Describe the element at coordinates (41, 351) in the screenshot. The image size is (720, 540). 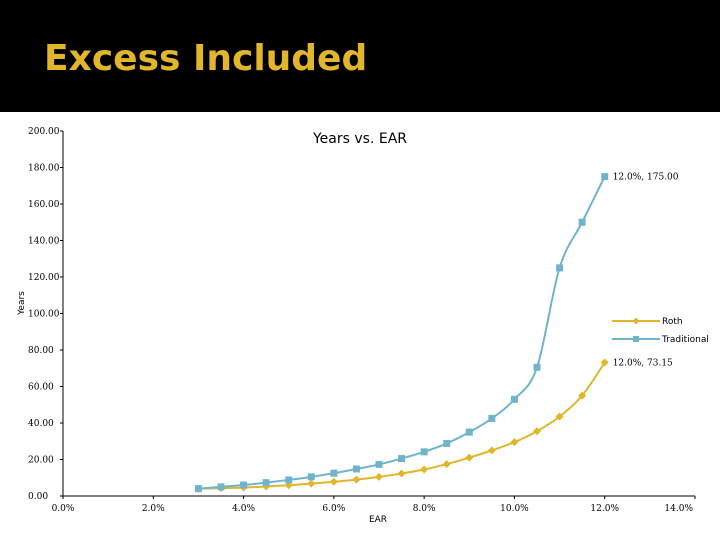
I see `y-tick-label: 80.00` at that location.